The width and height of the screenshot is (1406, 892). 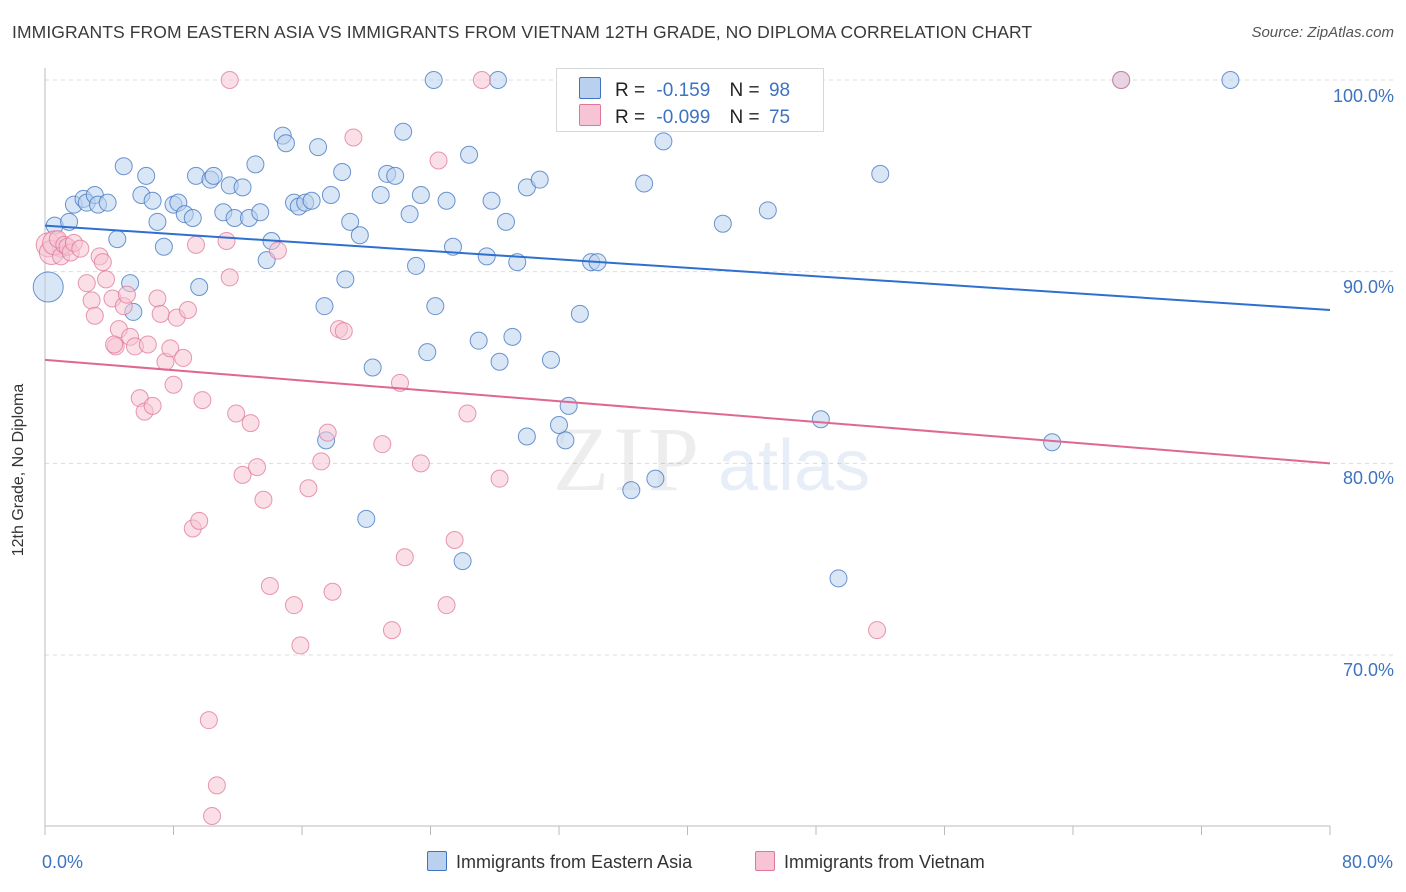 What do you see at coordinates (1368, 287) in the screenshot?
I see `y-tick-label: 90.0%` at bounding box center [1368, 287].